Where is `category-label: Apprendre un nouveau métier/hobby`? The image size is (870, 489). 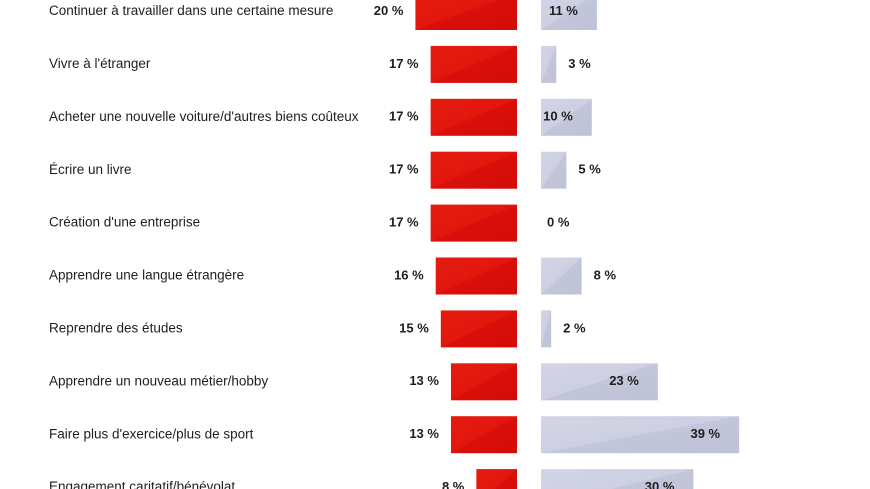
category-label: Apprendre un nouveau métier/hobby is located at coordinates (158, 380).